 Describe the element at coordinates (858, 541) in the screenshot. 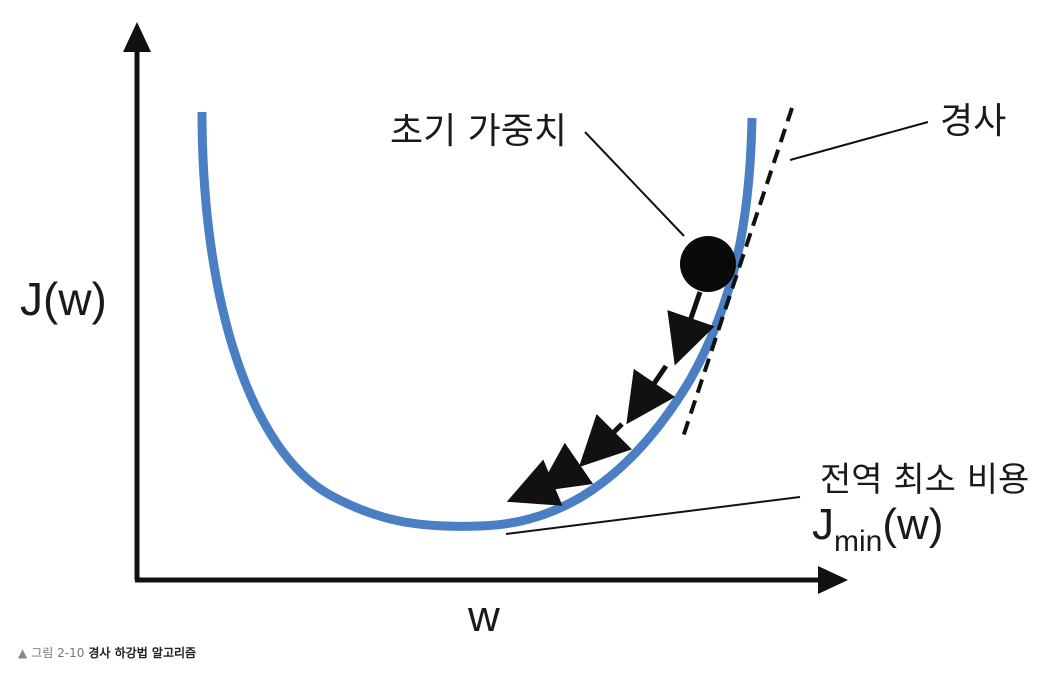

I see `jmin-sub: min` at that location.